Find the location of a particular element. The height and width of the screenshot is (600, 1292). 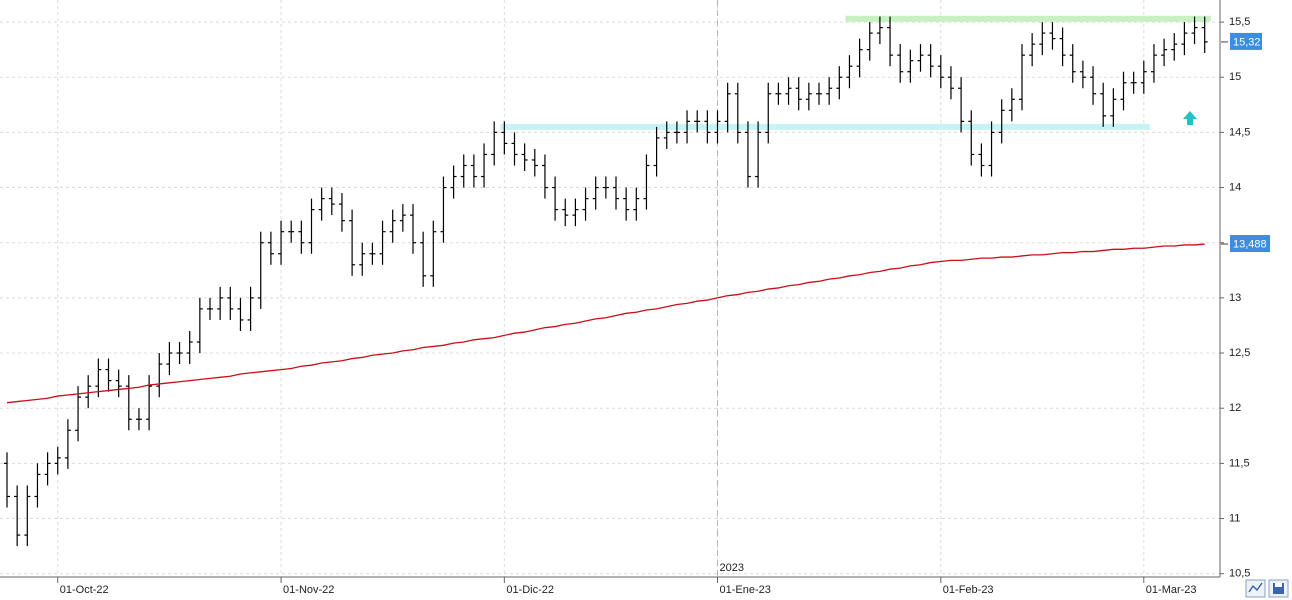

x-tick-label: 01-Oct-22 is located at coordinates (84, 590).